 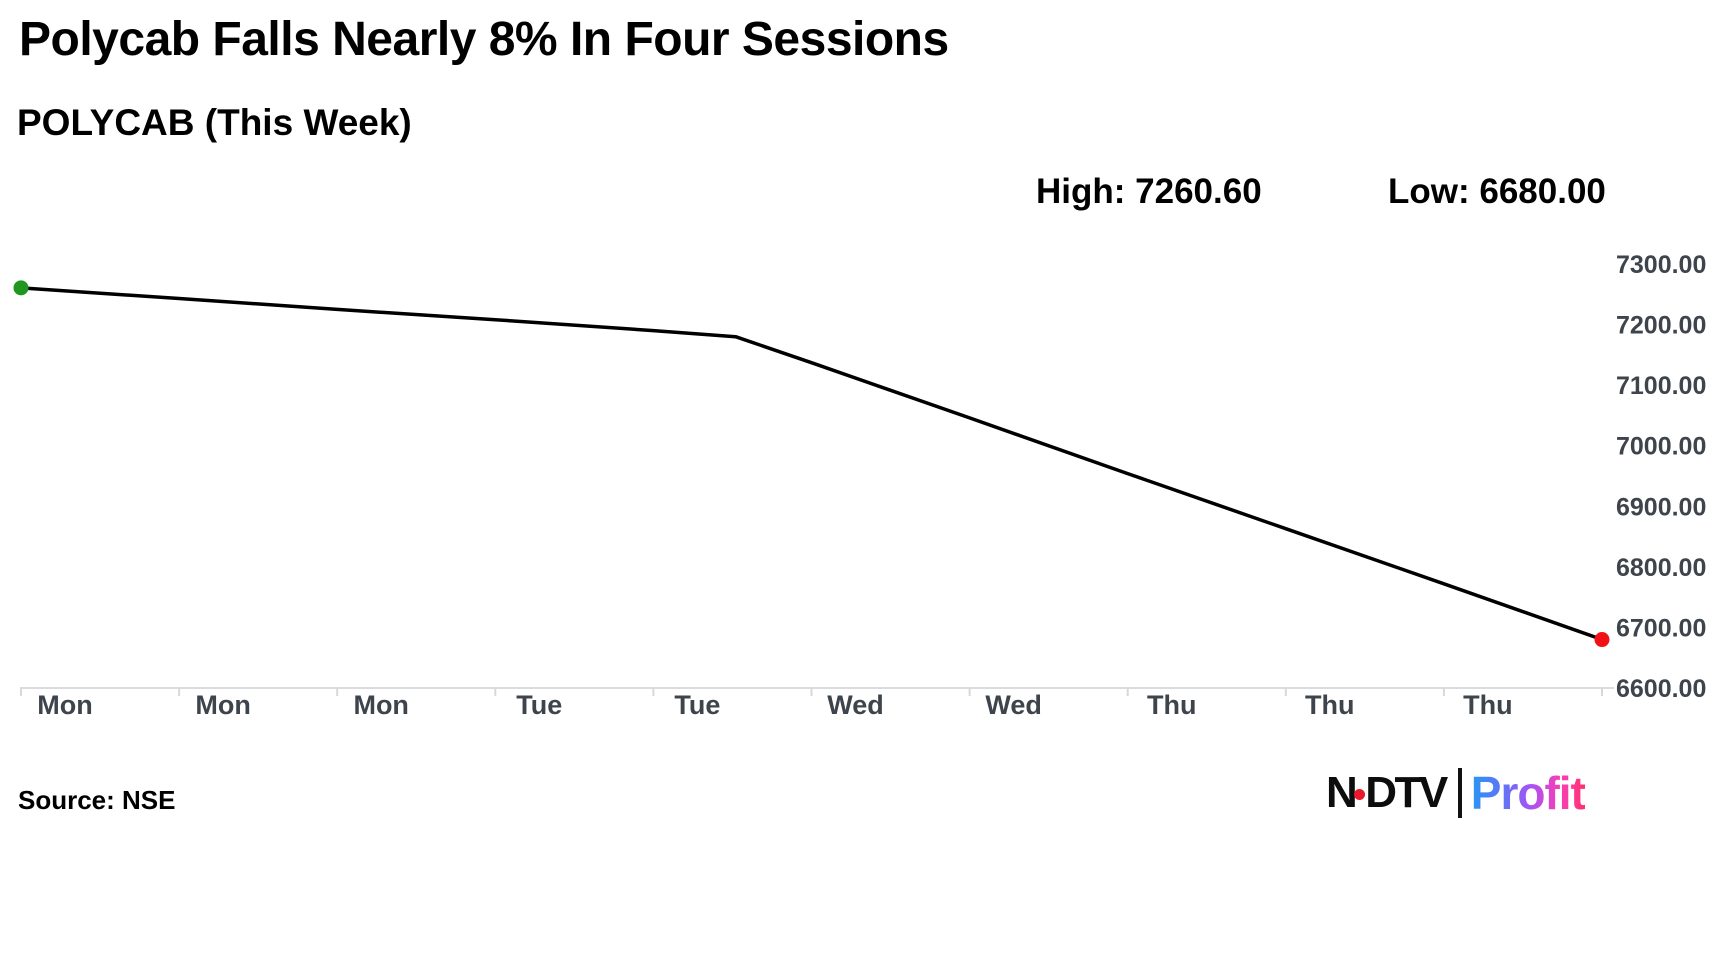 What do you see at coordinates (1360, 794) in the screenshot?
I see `ndtv-red-dot-icon` at bounding box center [1360, 794].